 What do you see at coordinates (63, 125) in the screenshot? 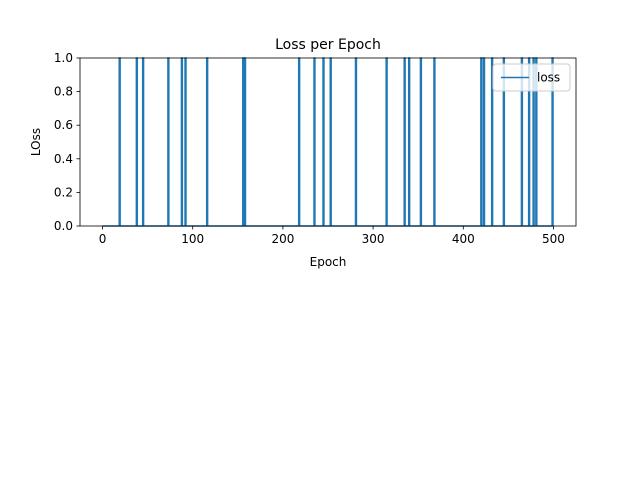
I see `y-tick-label: 0.6` at bounding box center [63, 125].